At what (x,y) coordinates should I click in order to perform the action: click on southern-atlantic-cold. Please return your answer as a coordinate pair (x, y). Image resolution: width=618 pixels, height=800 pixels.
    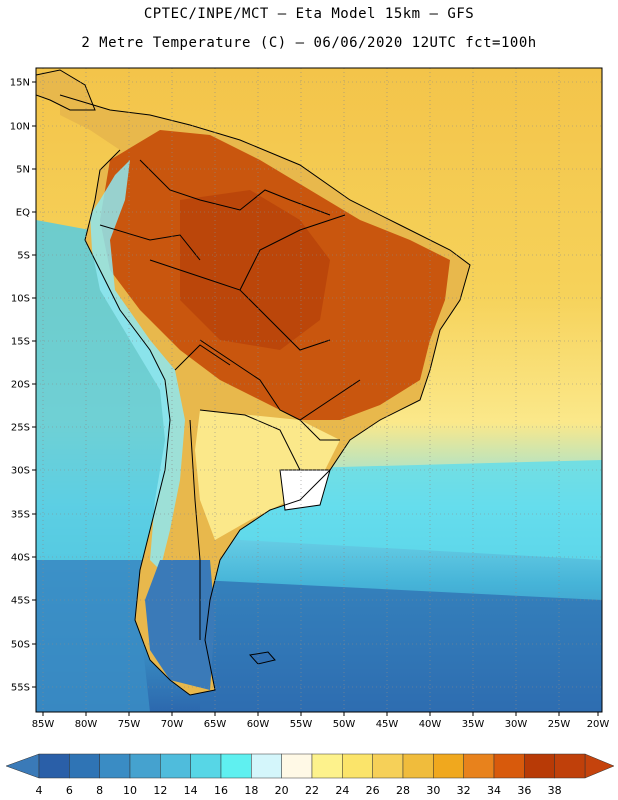
    Looking at the image, I should click on (401, 646).